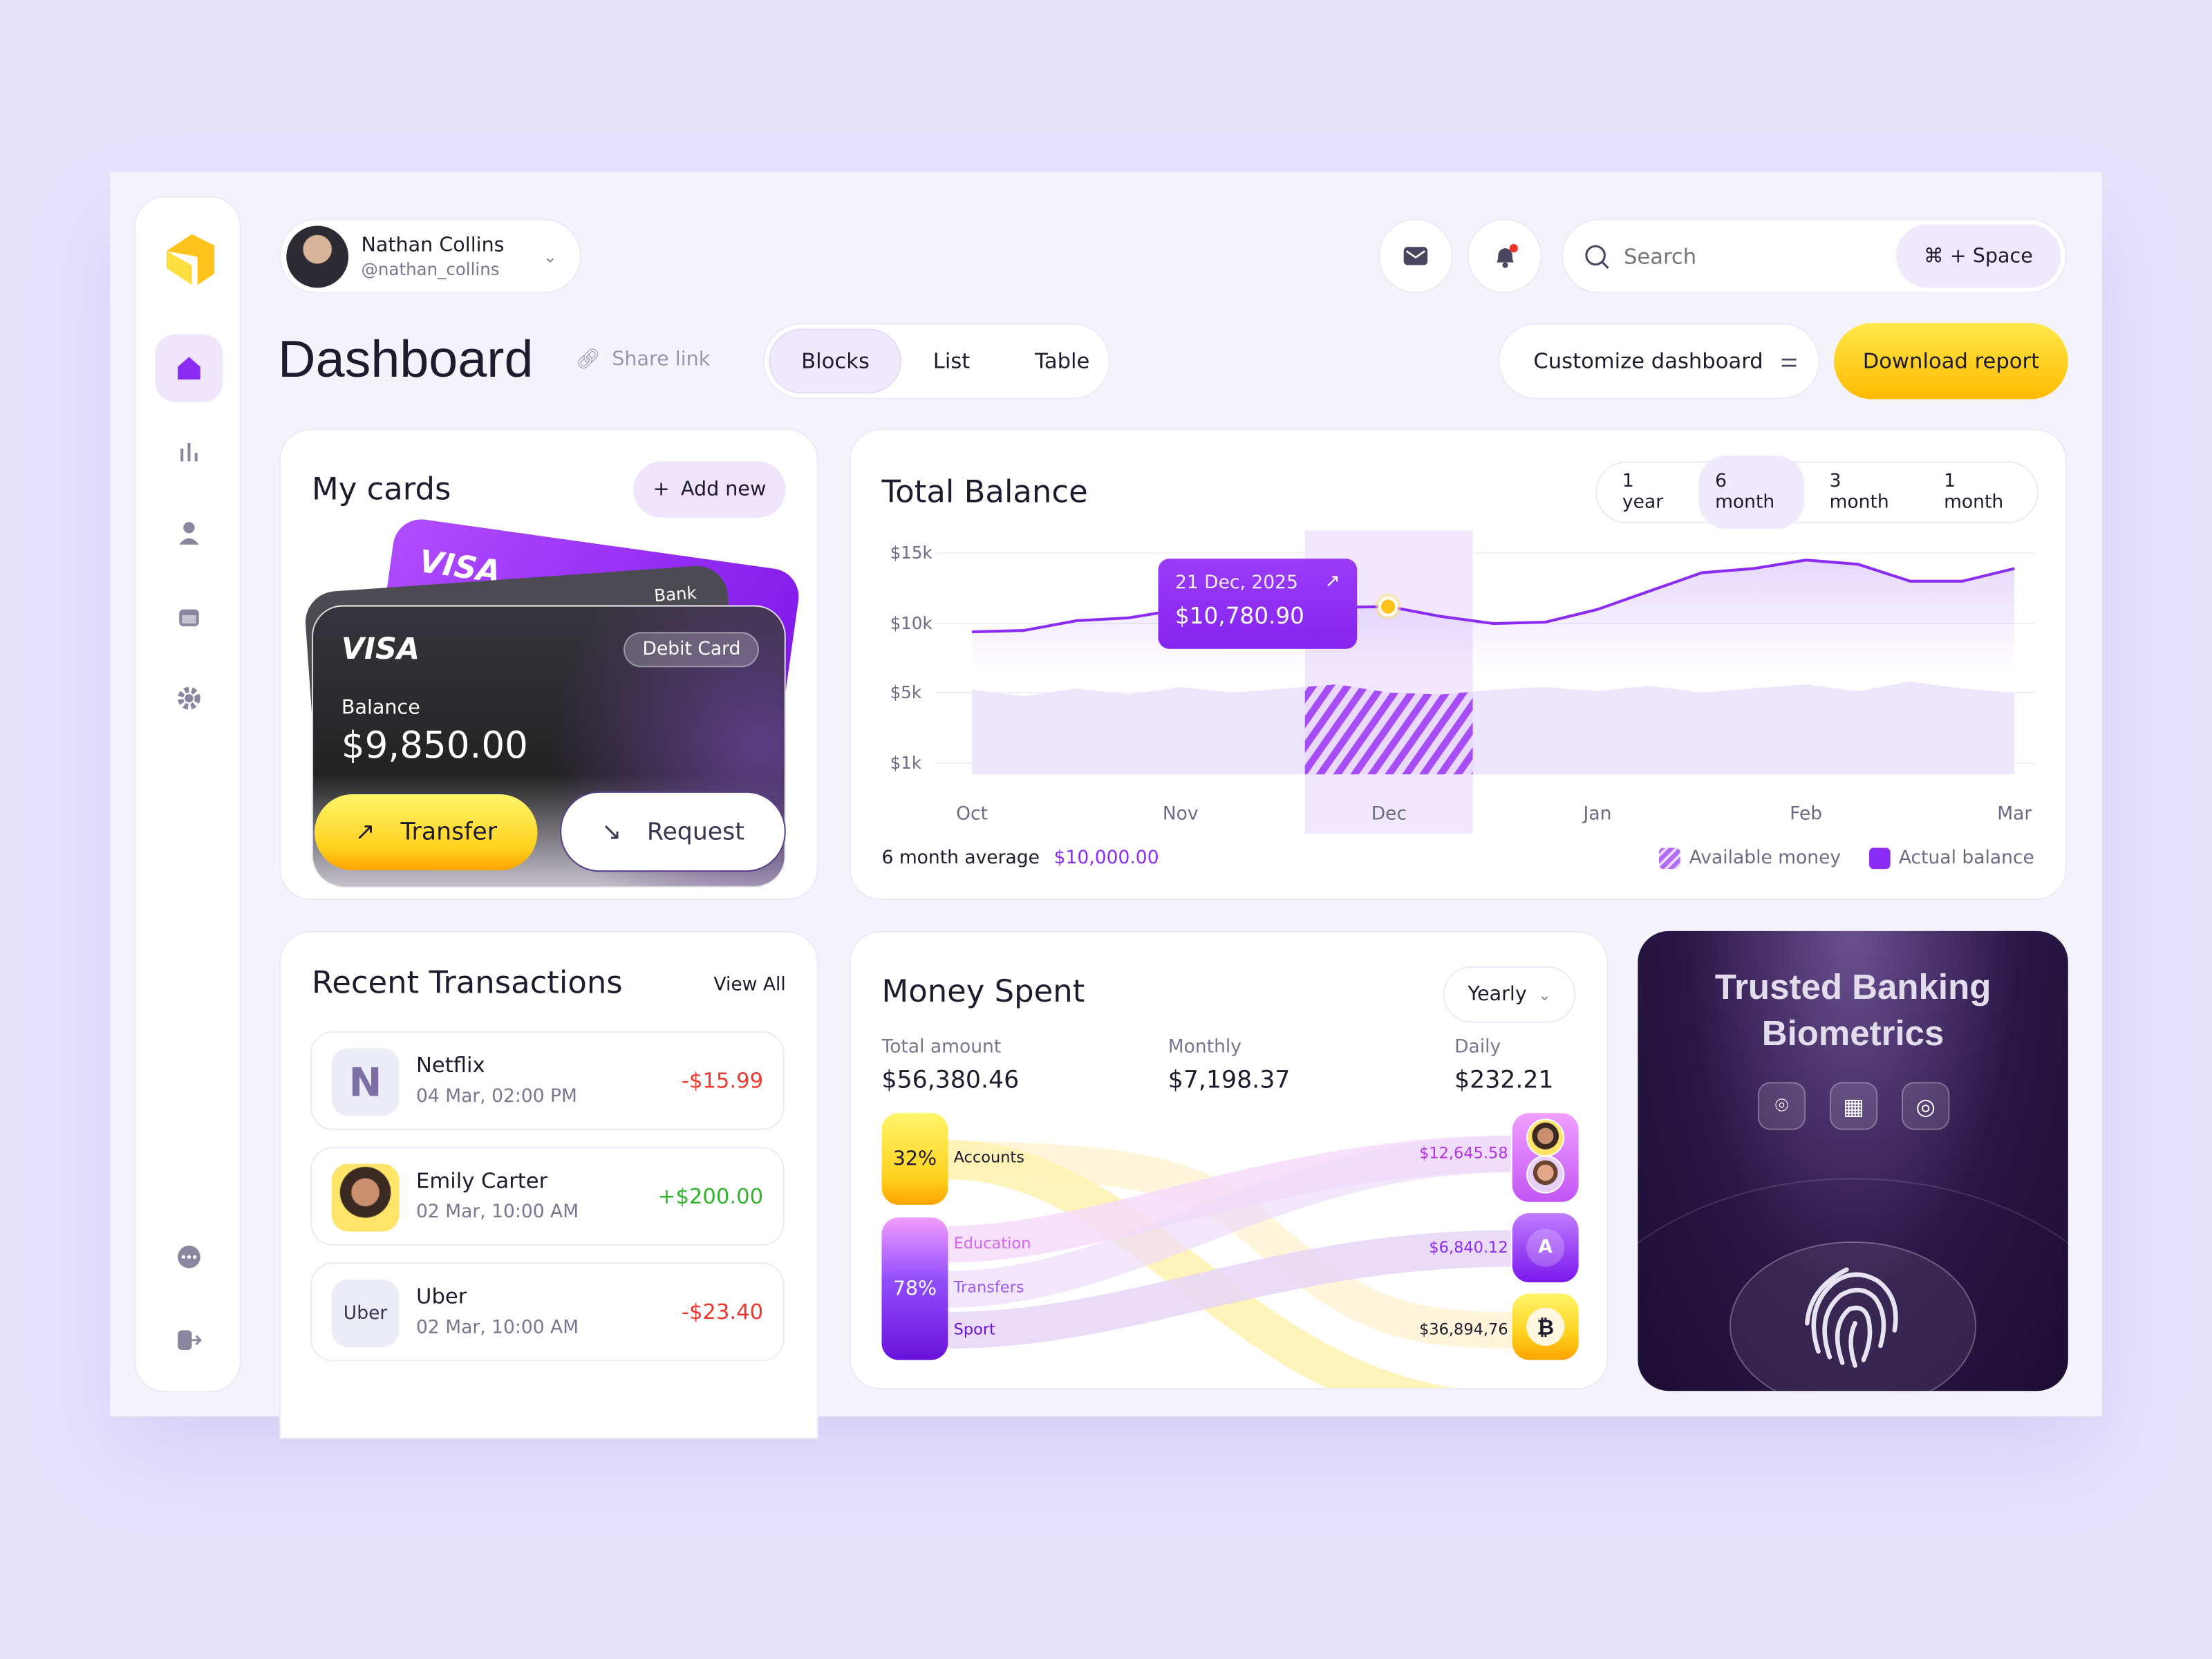 The image size is (2212, 1659). What do you see at coordinates (1597, 814) in the screenshot?
I see `x-tick-label: Jan` at bounding box center [1597, 814].